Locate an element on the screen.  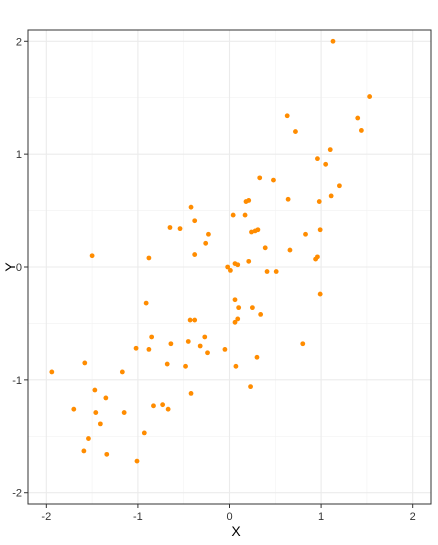
x-axis-title: X is located at coordinates (236, 531).